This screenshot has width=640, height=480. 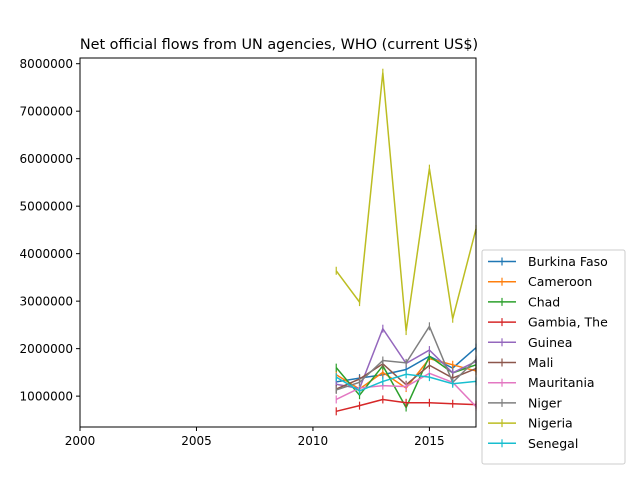 What do you see at coordinates (46, 349) in the screenshot?
I see `y-tick-label: 2000000` at bounding box center [46, 349].